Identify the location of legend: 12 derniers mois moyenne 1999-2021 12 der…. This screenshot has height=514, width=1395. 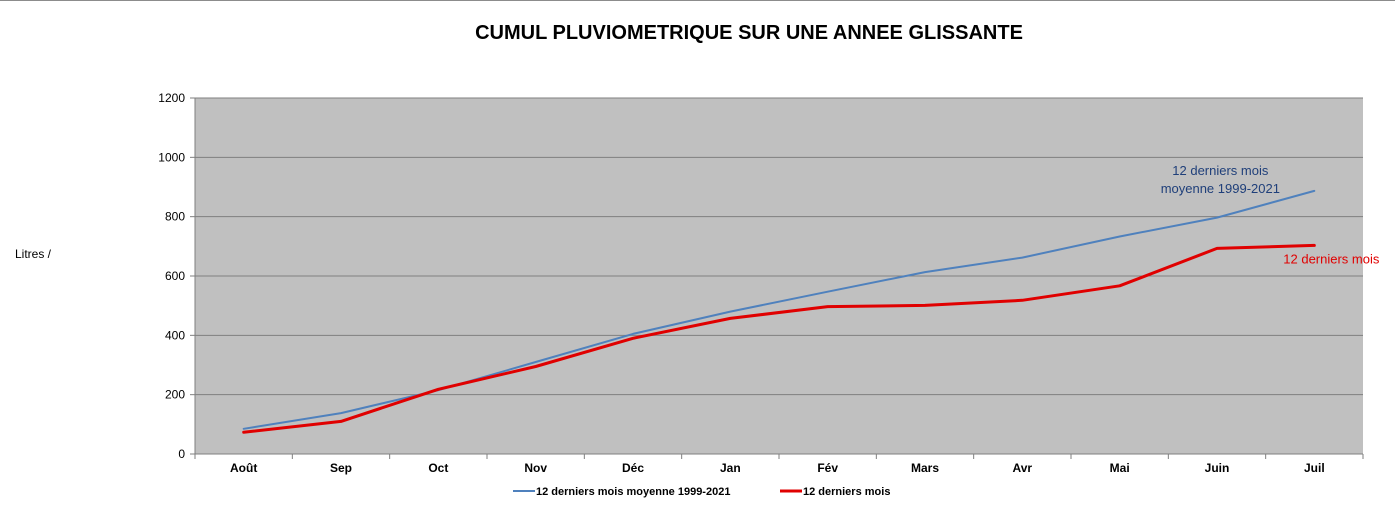
(701, 492).